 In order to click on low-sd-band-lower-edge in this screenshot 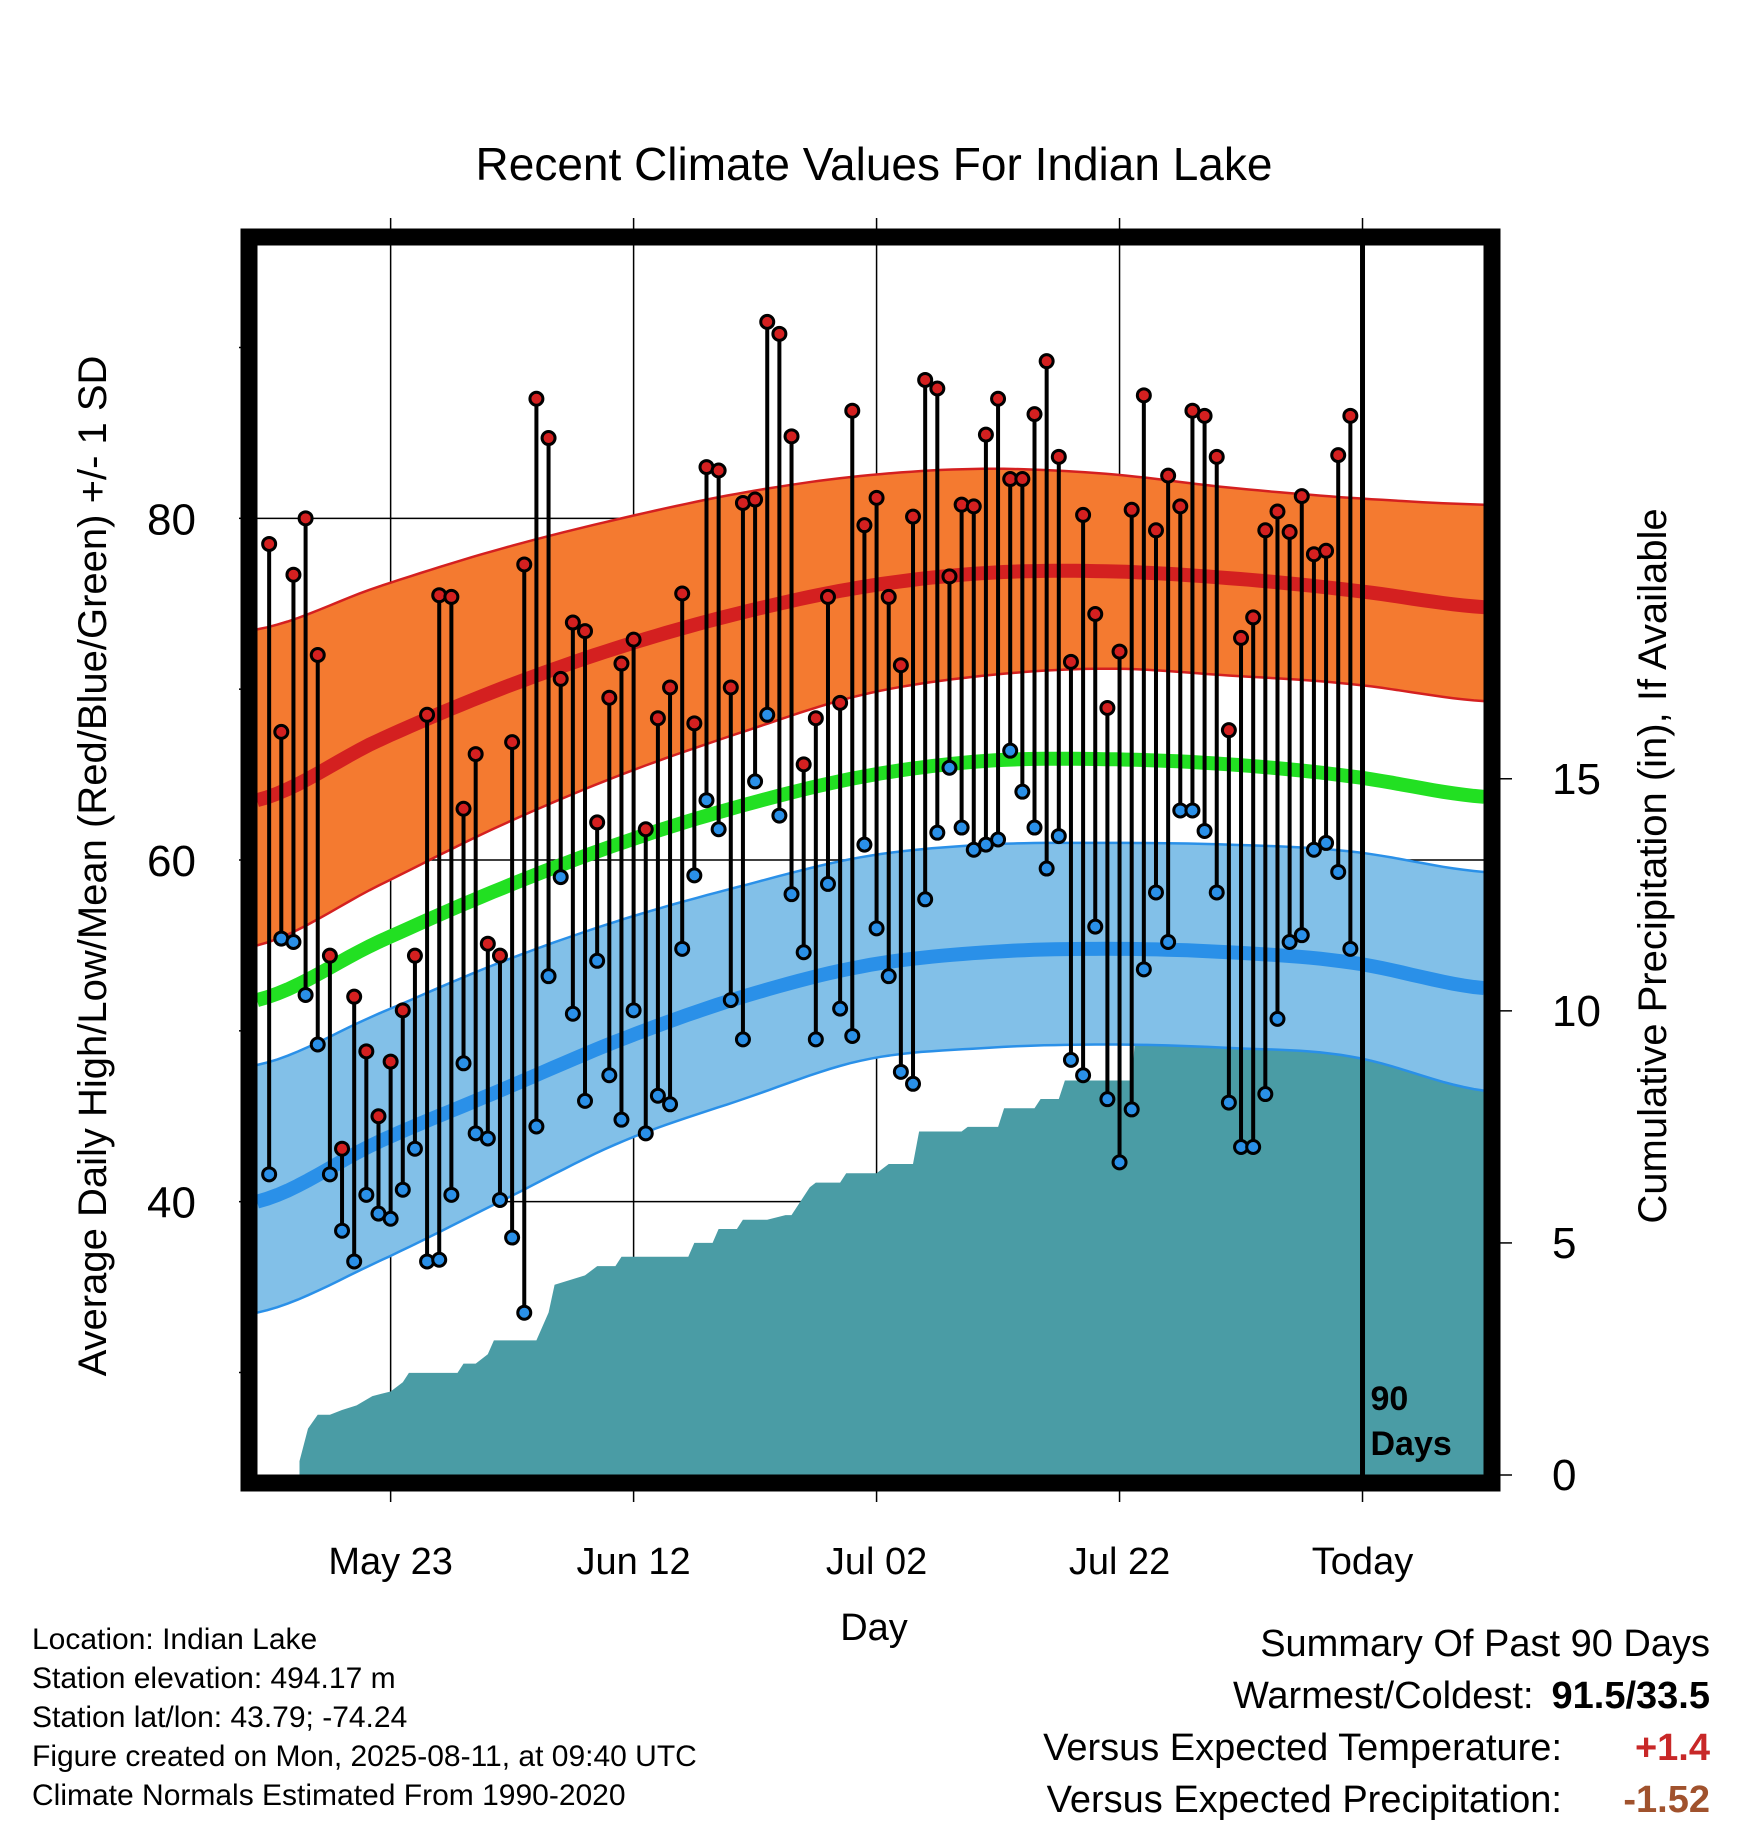, I will do `click(870, 1178)`.